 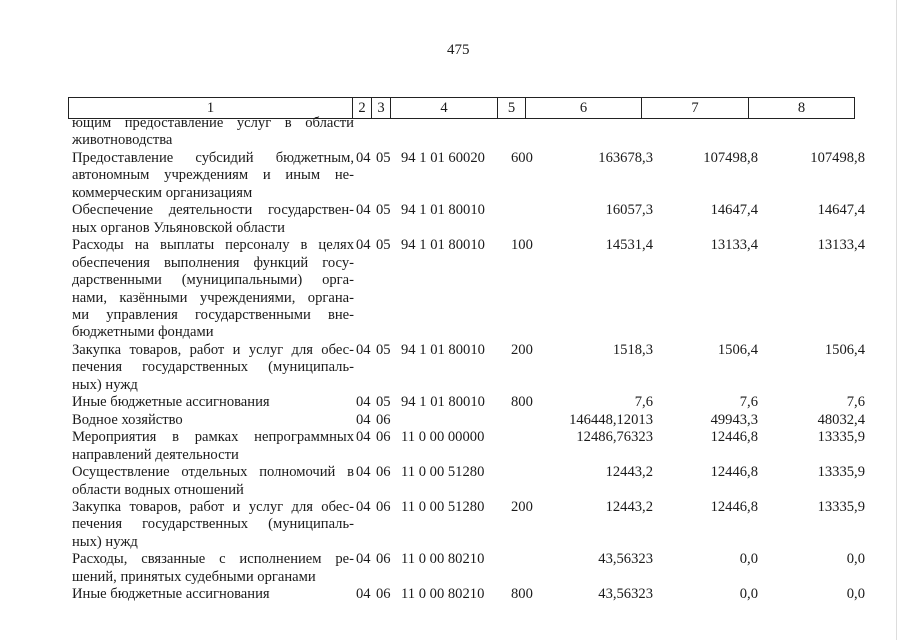 I want to click on description-line: обеспечения выполнения функций госу-, so click(x=213, y=262).